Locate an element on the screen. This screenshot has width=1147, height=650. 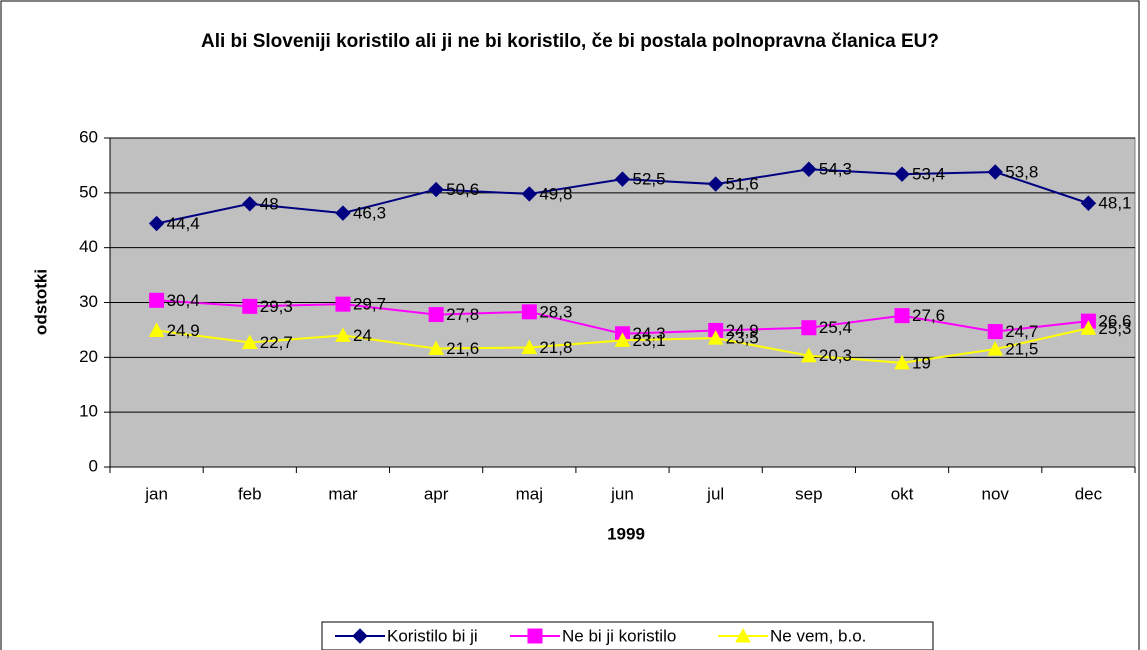
x-tick-label: dec is located at coordinates (1089, 493).